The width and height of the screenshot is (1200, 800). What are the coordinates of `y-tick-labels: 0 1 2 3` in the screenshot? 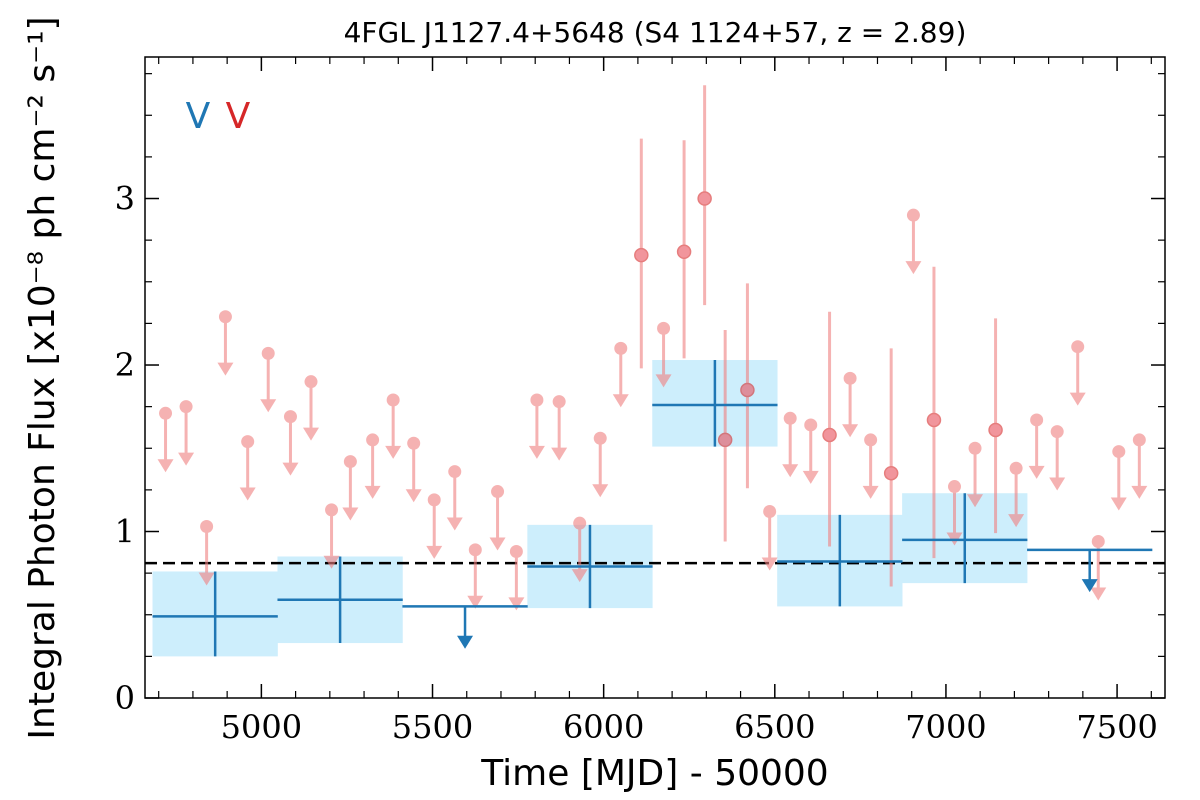 It's located at (125, 448).